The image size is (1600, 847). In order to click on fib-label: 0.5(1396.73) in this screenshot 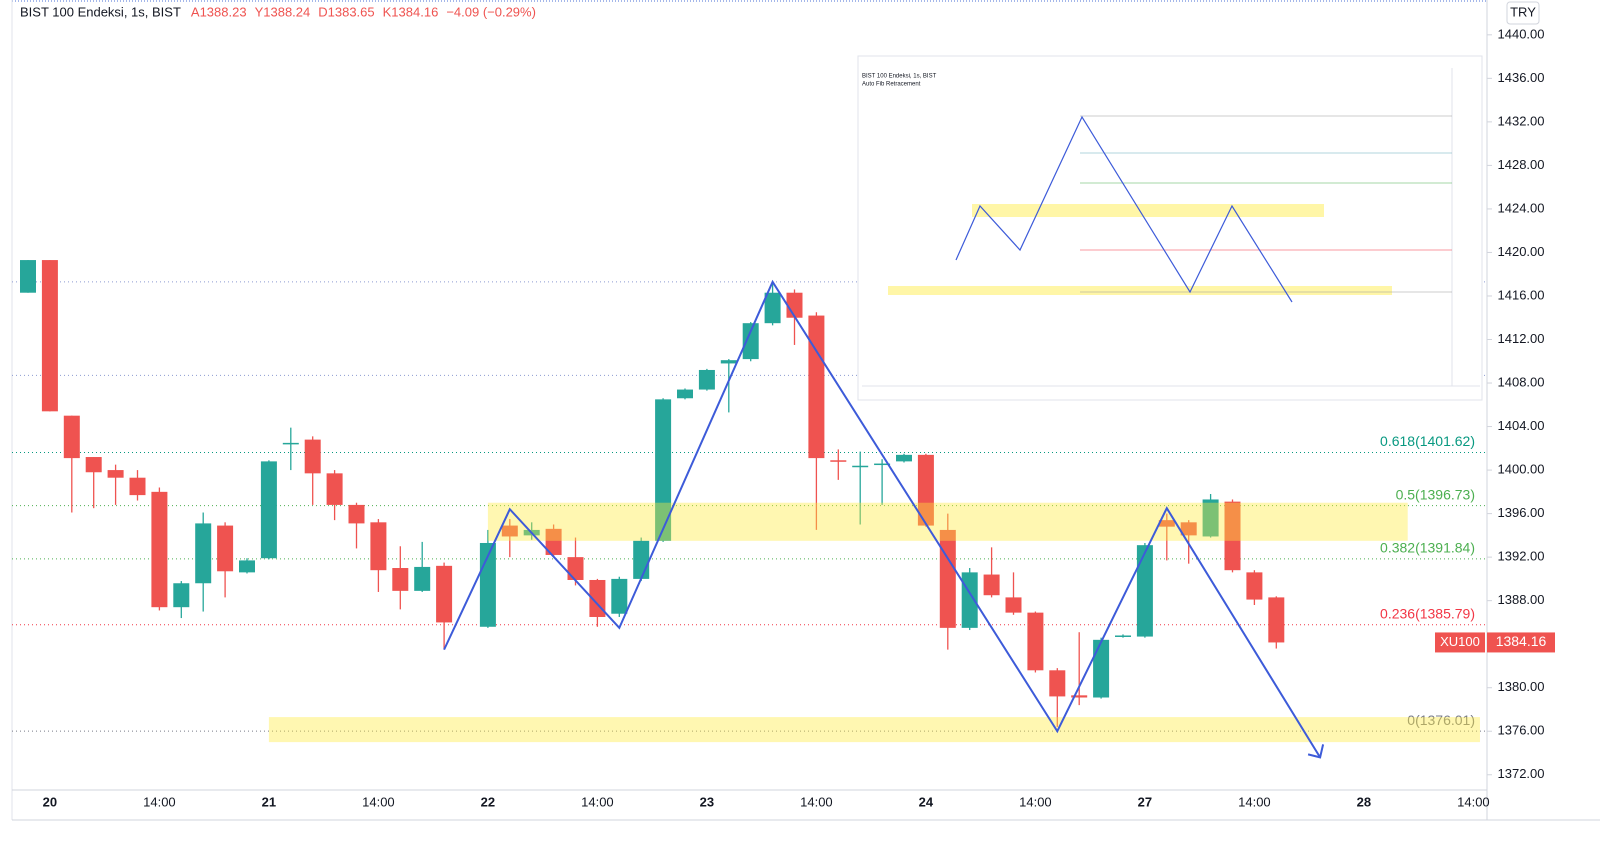, I will do `click(1435, 494)`.